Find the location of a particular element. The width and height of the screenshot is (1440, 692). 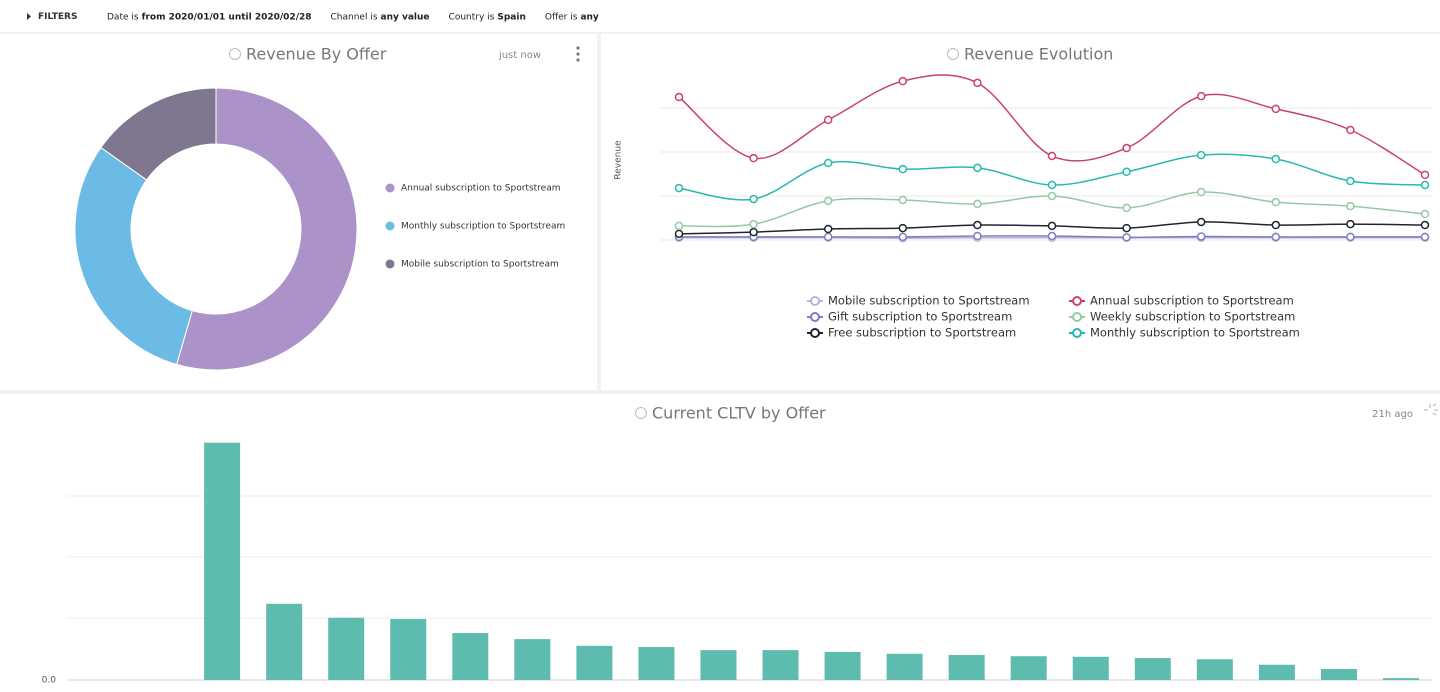

legend-label: Free subscription to Sportstream is located at coordinates (922, 333).